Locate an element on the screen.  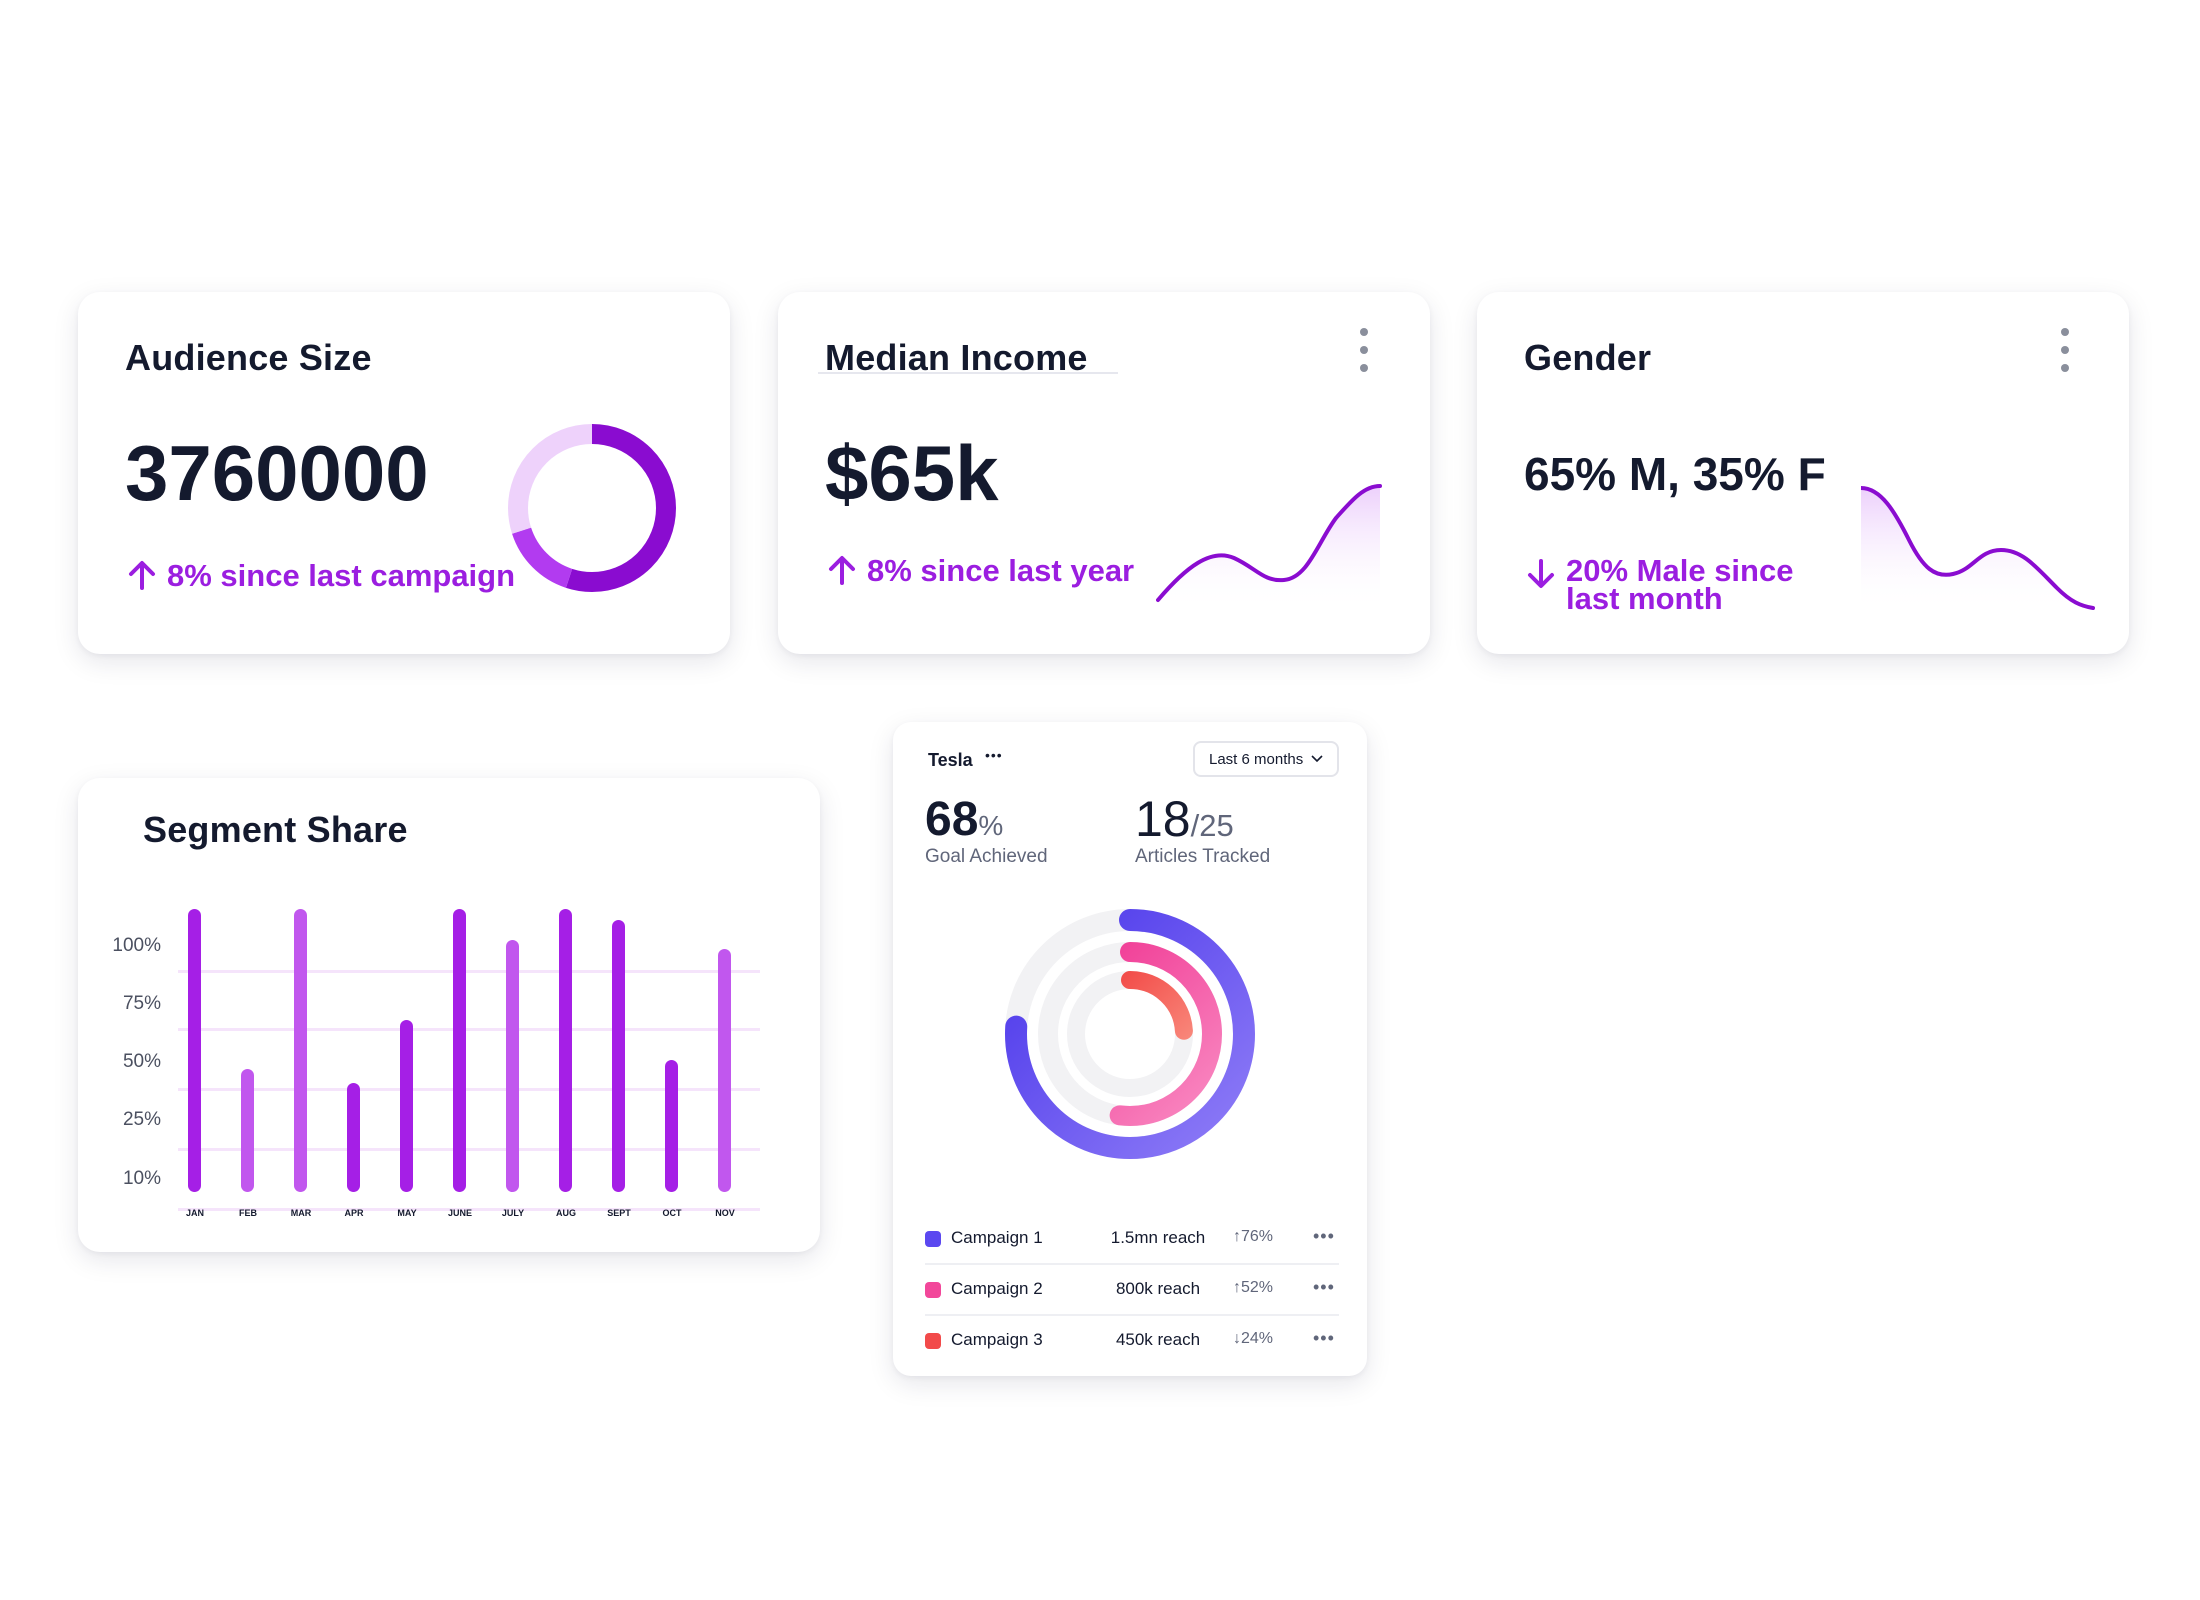
x-tick-label: OCT is located at coordinates (672, 1213).